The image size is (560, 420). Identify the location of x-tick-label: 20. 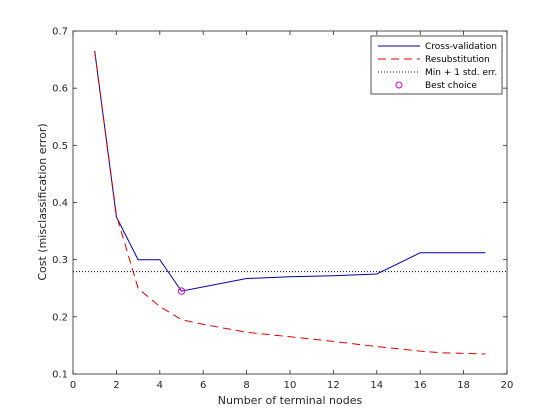
(507, 385).